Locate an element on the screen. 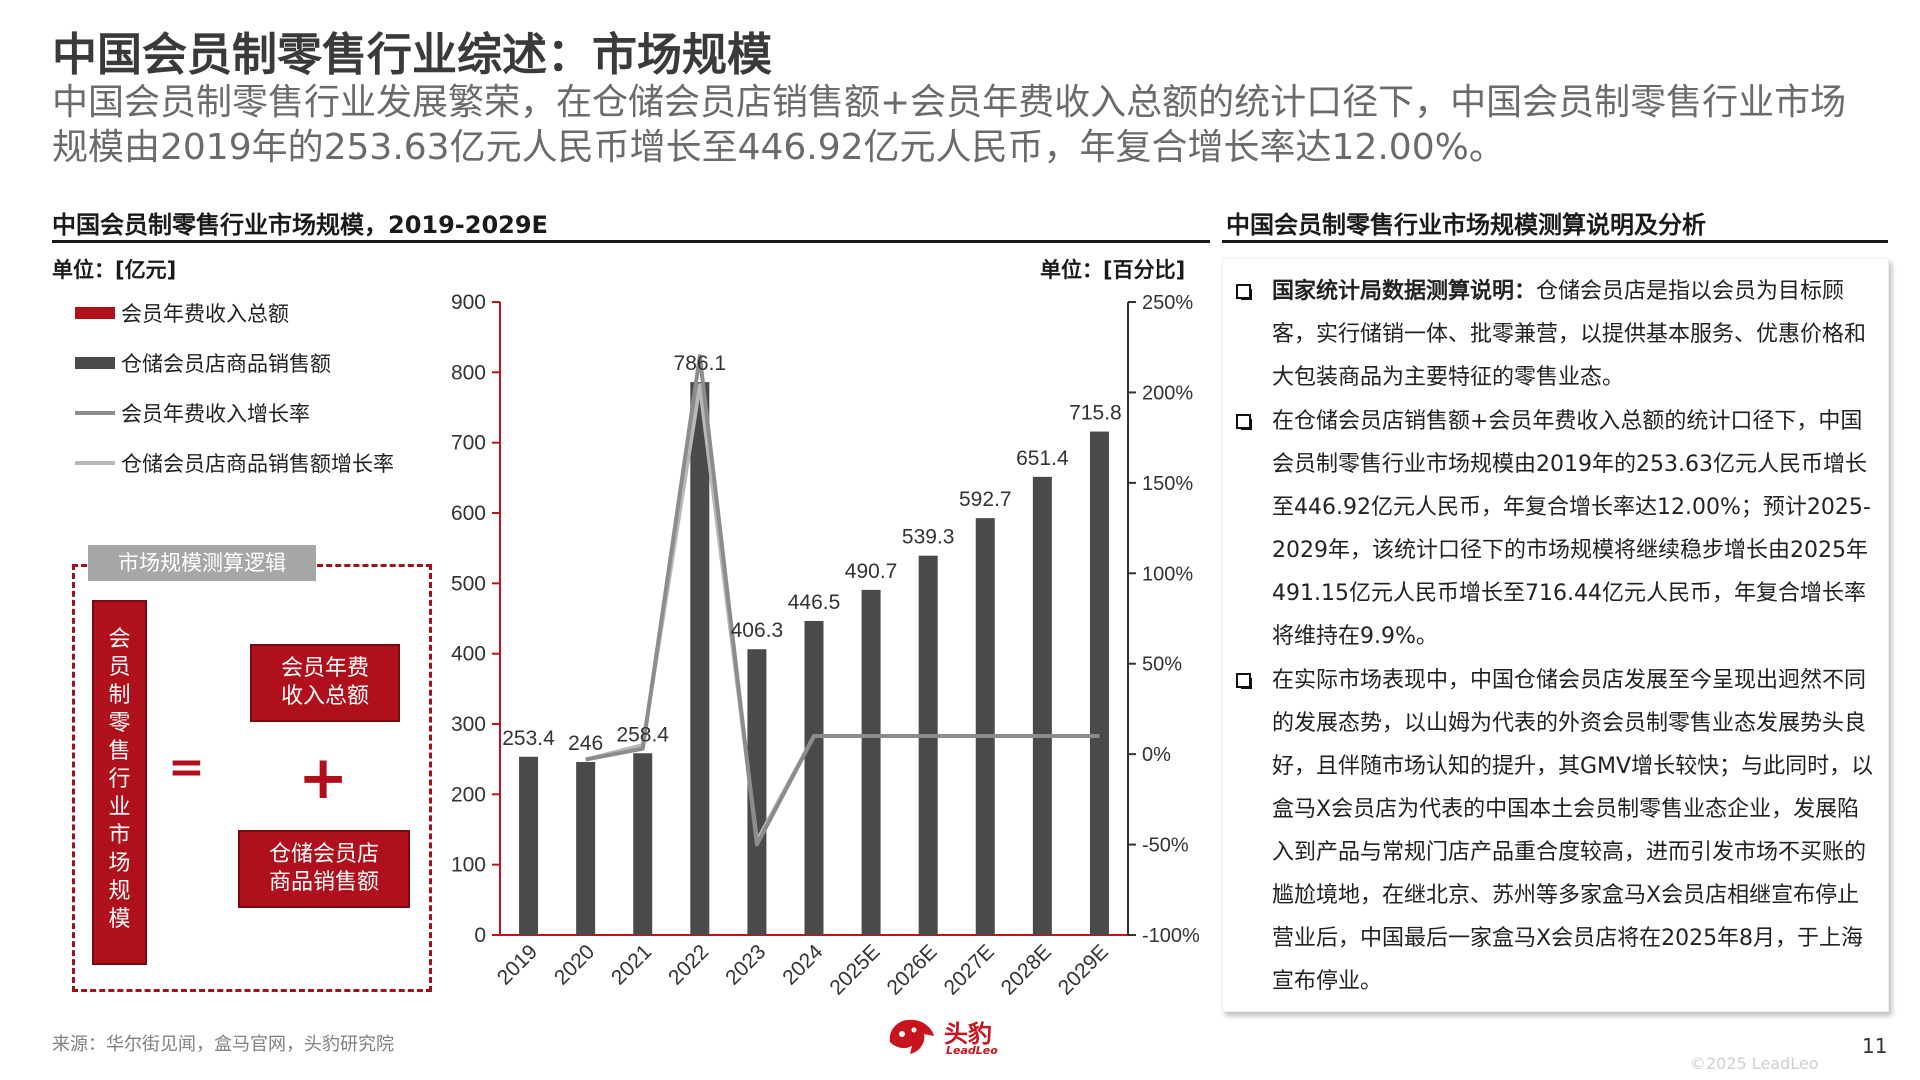 This screenshot has width=1920, height=1080. legend-label-fee: 会员年费收入总额 is located at coordinates (205, 314).